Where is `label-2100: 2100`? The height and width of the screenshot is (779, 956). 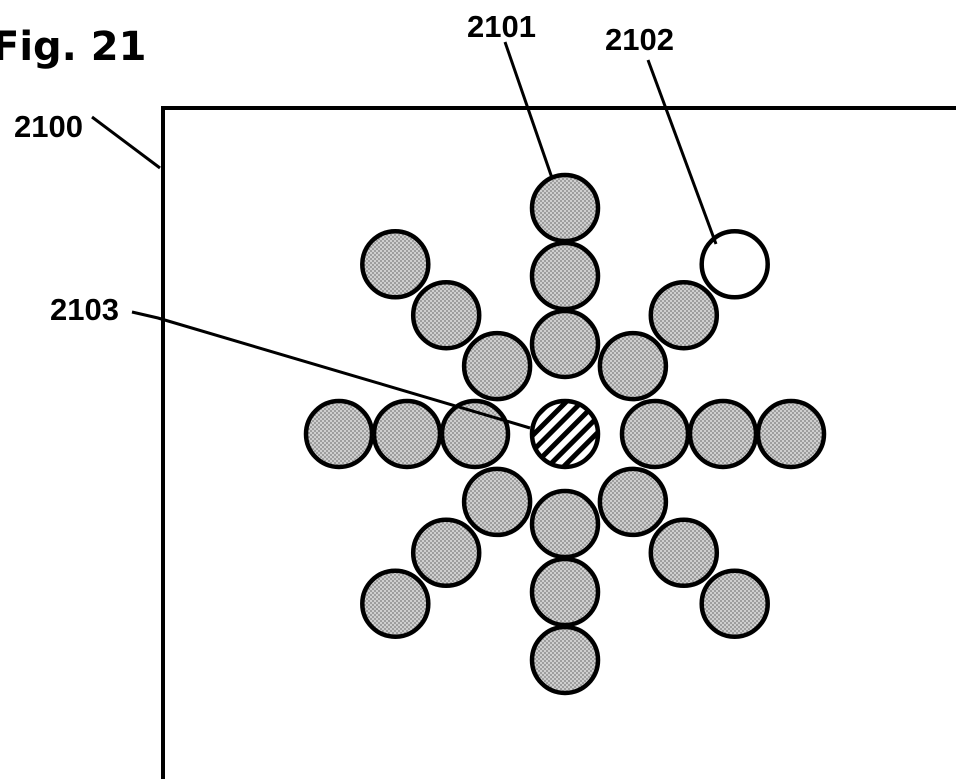
label-2100: 2100 is located at coordinates (48, 126).